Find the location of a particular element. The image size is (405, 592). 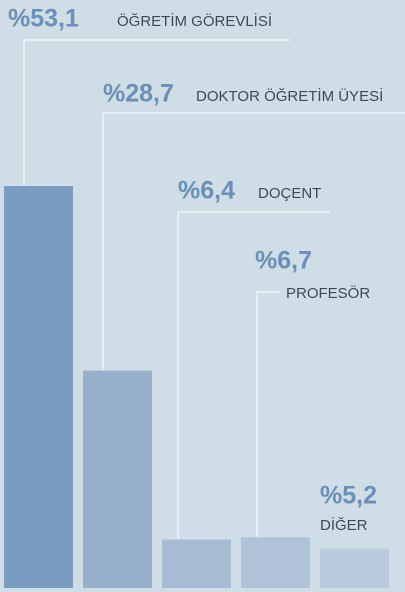

value-label: %5,2 is located at coordinates (348, 496).